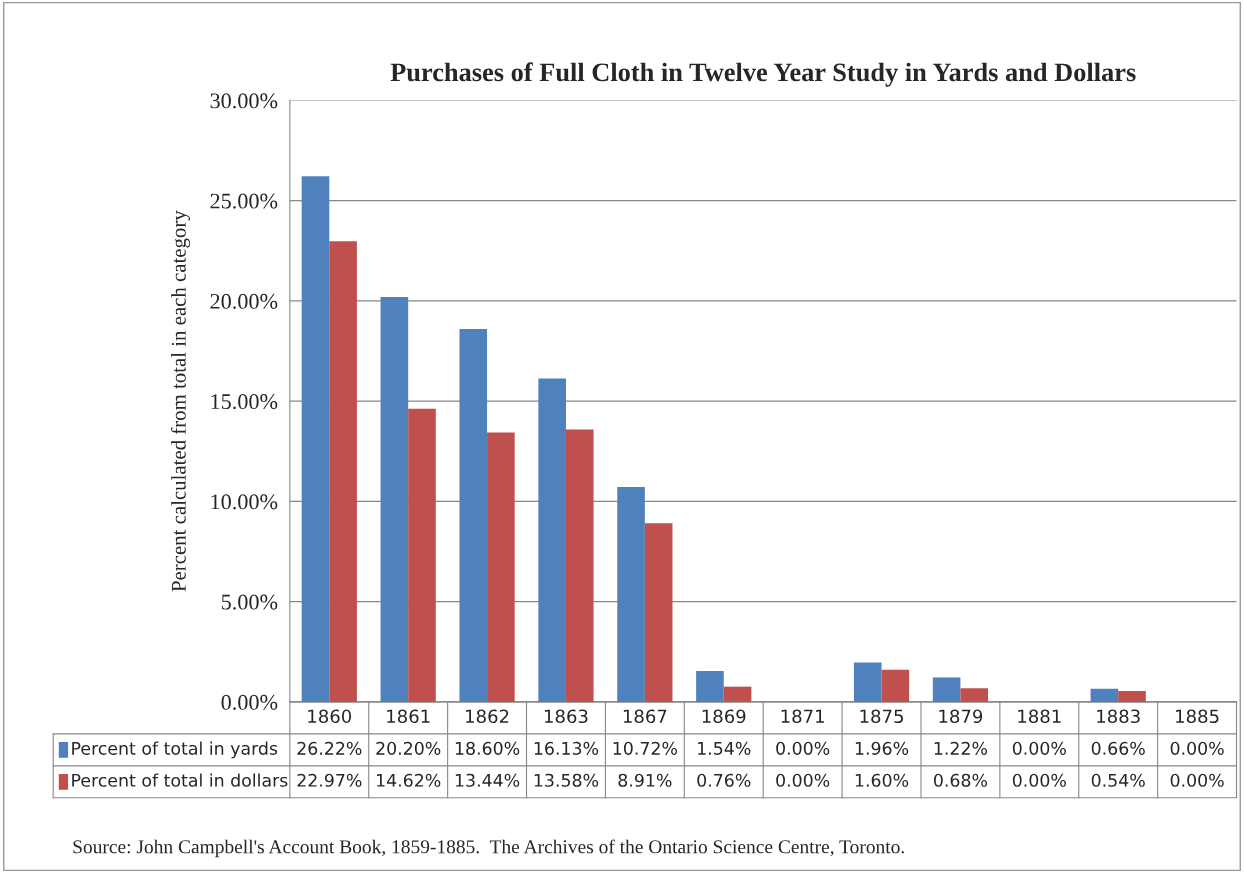 The image size is (1244, 873). Describe the element at coordinates (487, 748) in the screenshot. I see `data-label: 18.60%` at that location.